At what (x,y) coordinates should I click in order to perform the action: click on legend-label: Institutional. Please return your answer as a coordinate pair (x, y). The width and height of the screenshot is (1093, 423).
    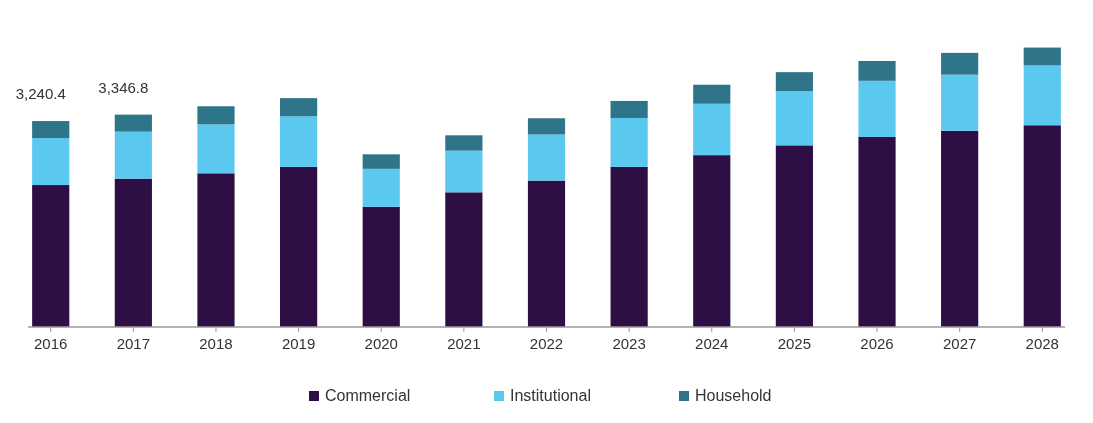
    Looking at the image, I should click on (550, 395).